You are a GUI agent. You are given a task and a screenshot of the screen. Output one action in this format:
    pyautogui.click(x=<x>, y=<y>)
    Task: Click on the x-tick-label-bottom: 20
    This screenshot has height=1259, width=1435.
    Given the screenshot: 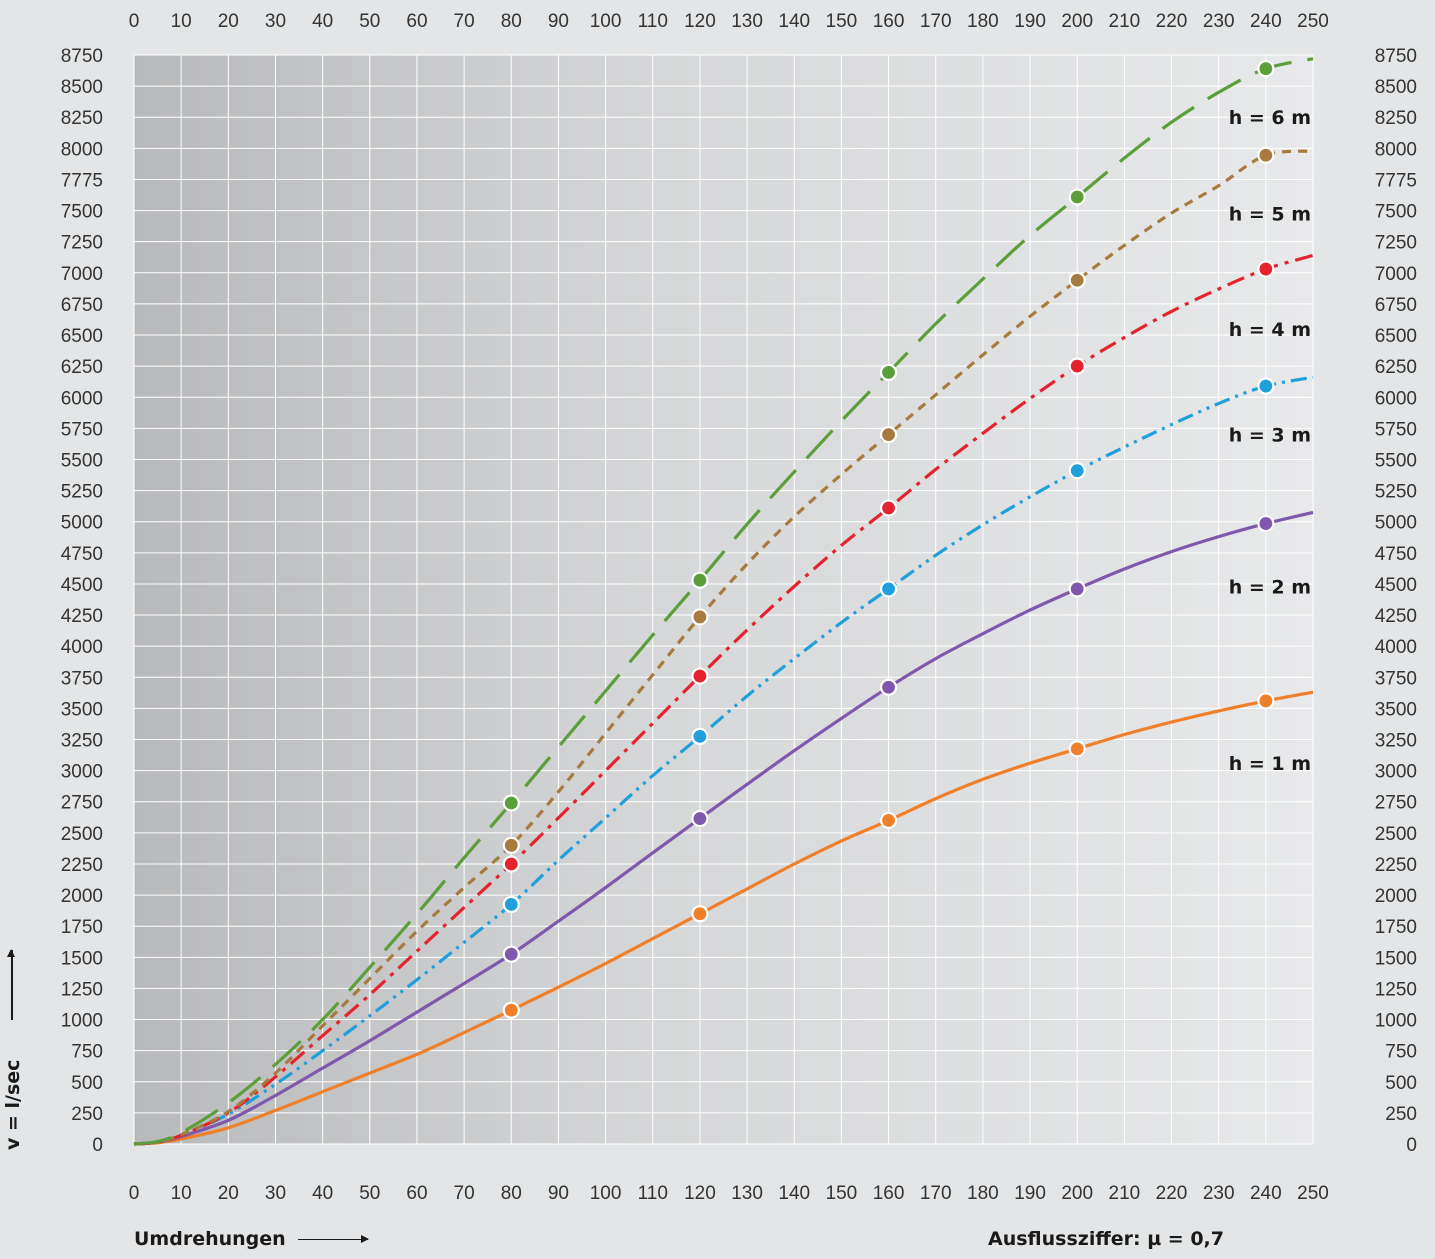 What is the action you would take?
    pyautogui.click(x=228, y=1193)
    